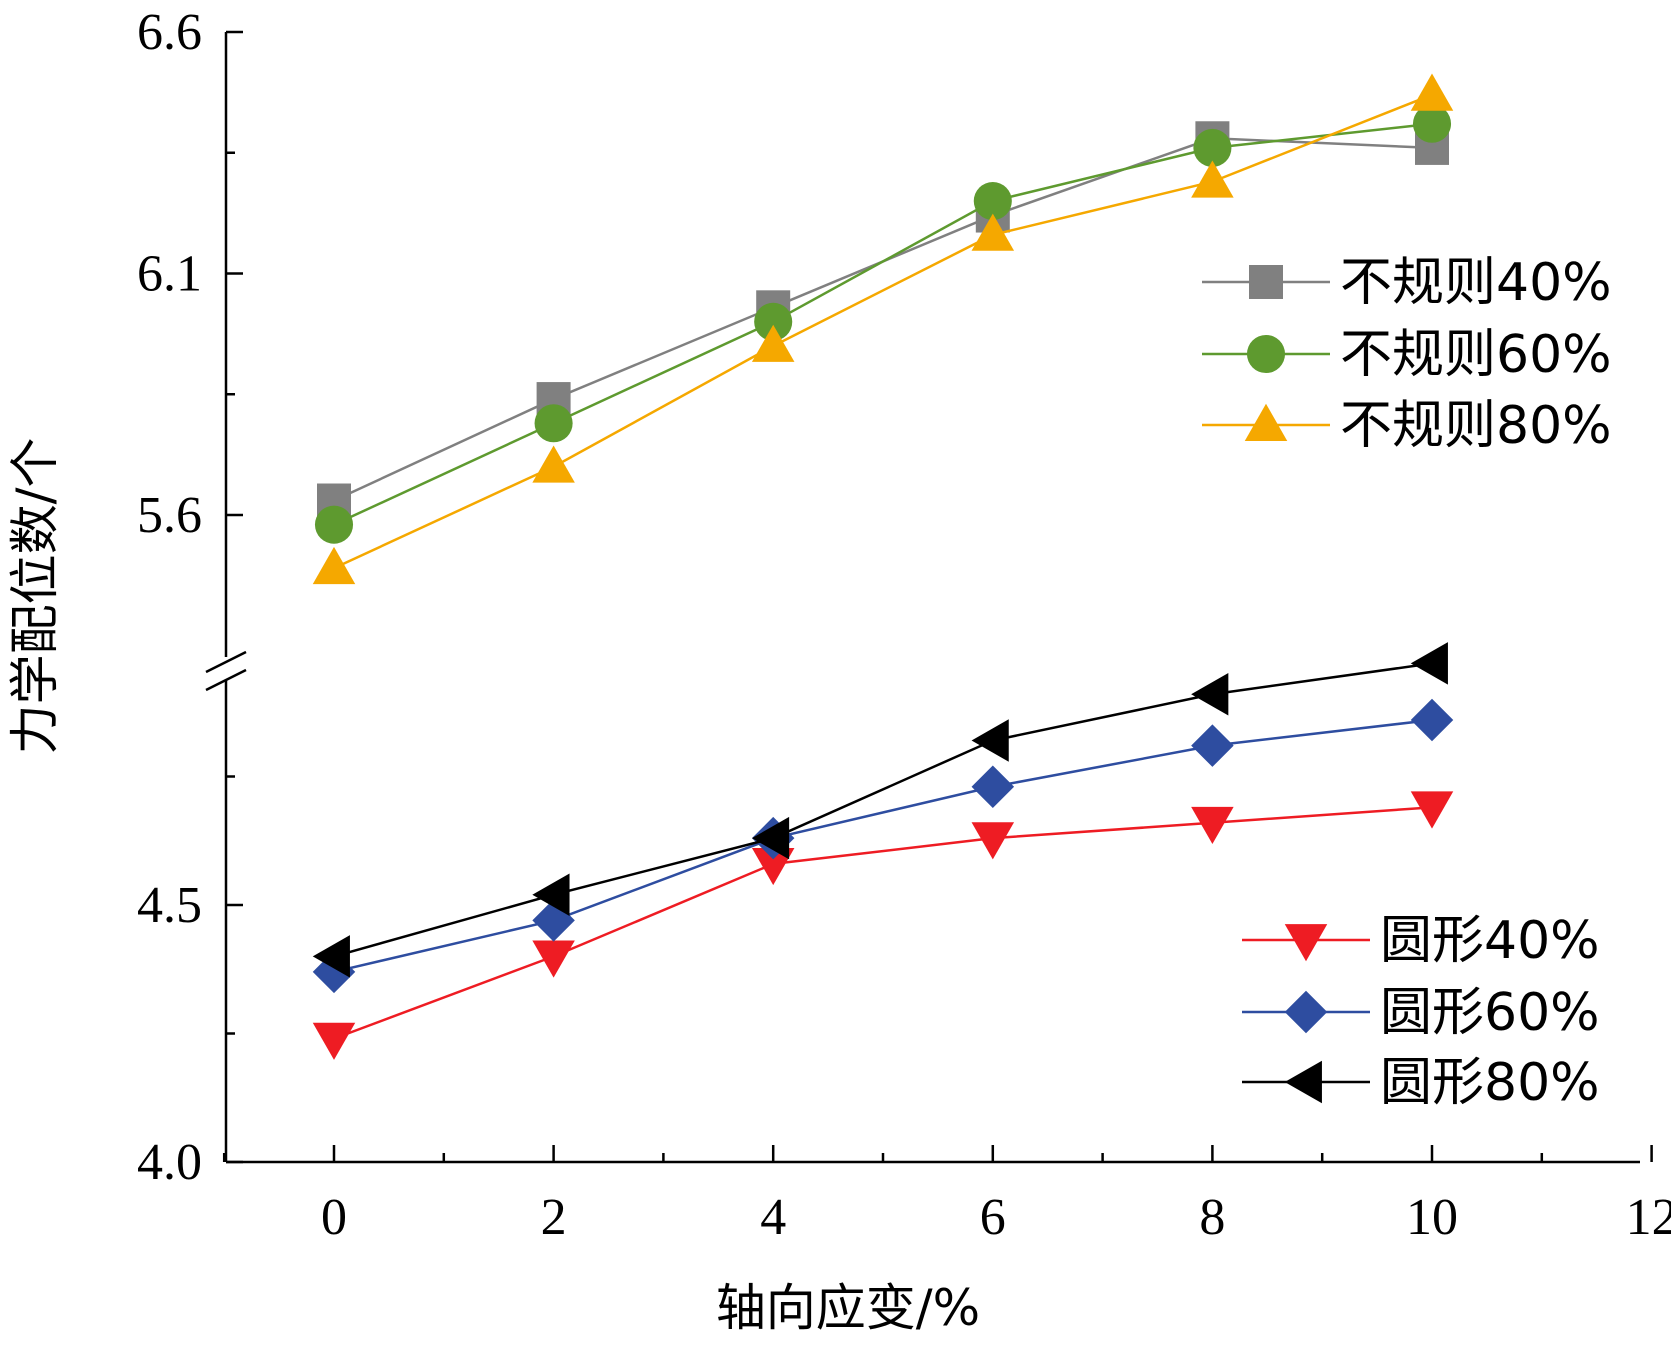 This screenshot has width=1671, height=1348. I want to click on x-tick-label-8: 8, so click(1212, 1217).